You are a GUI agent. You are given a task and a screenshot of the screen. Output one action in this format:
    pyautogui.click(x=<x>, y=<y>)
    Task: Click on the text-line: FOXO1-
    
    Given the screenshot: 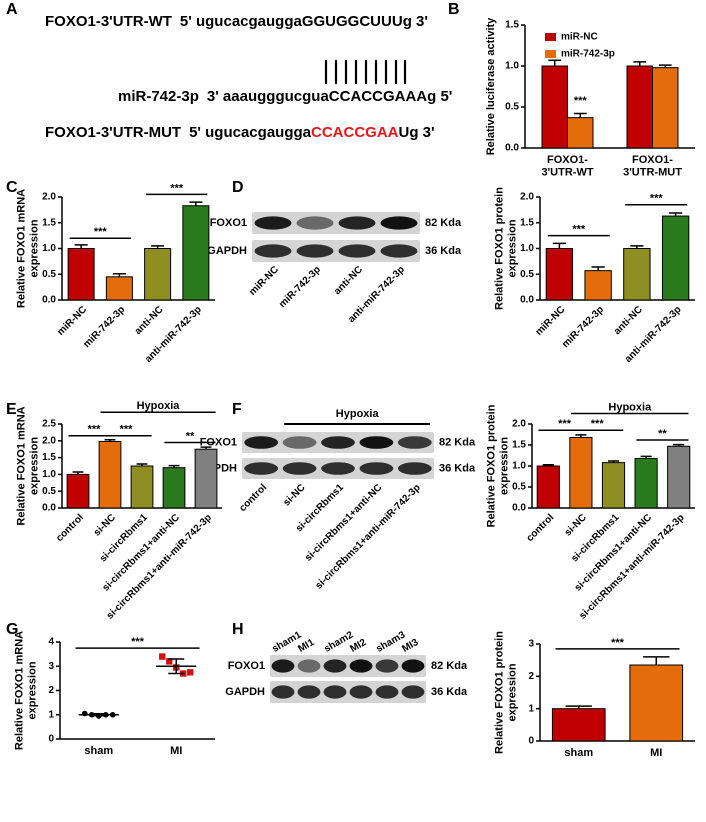 What is the action you would take?
    pyautogui.click(x=652, y=160)
    